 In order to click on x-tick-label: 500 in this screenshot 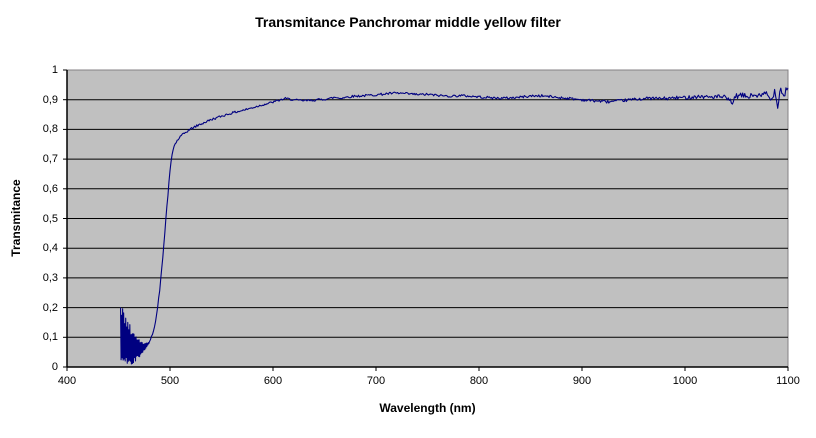, I will do `click(170, 381)`.